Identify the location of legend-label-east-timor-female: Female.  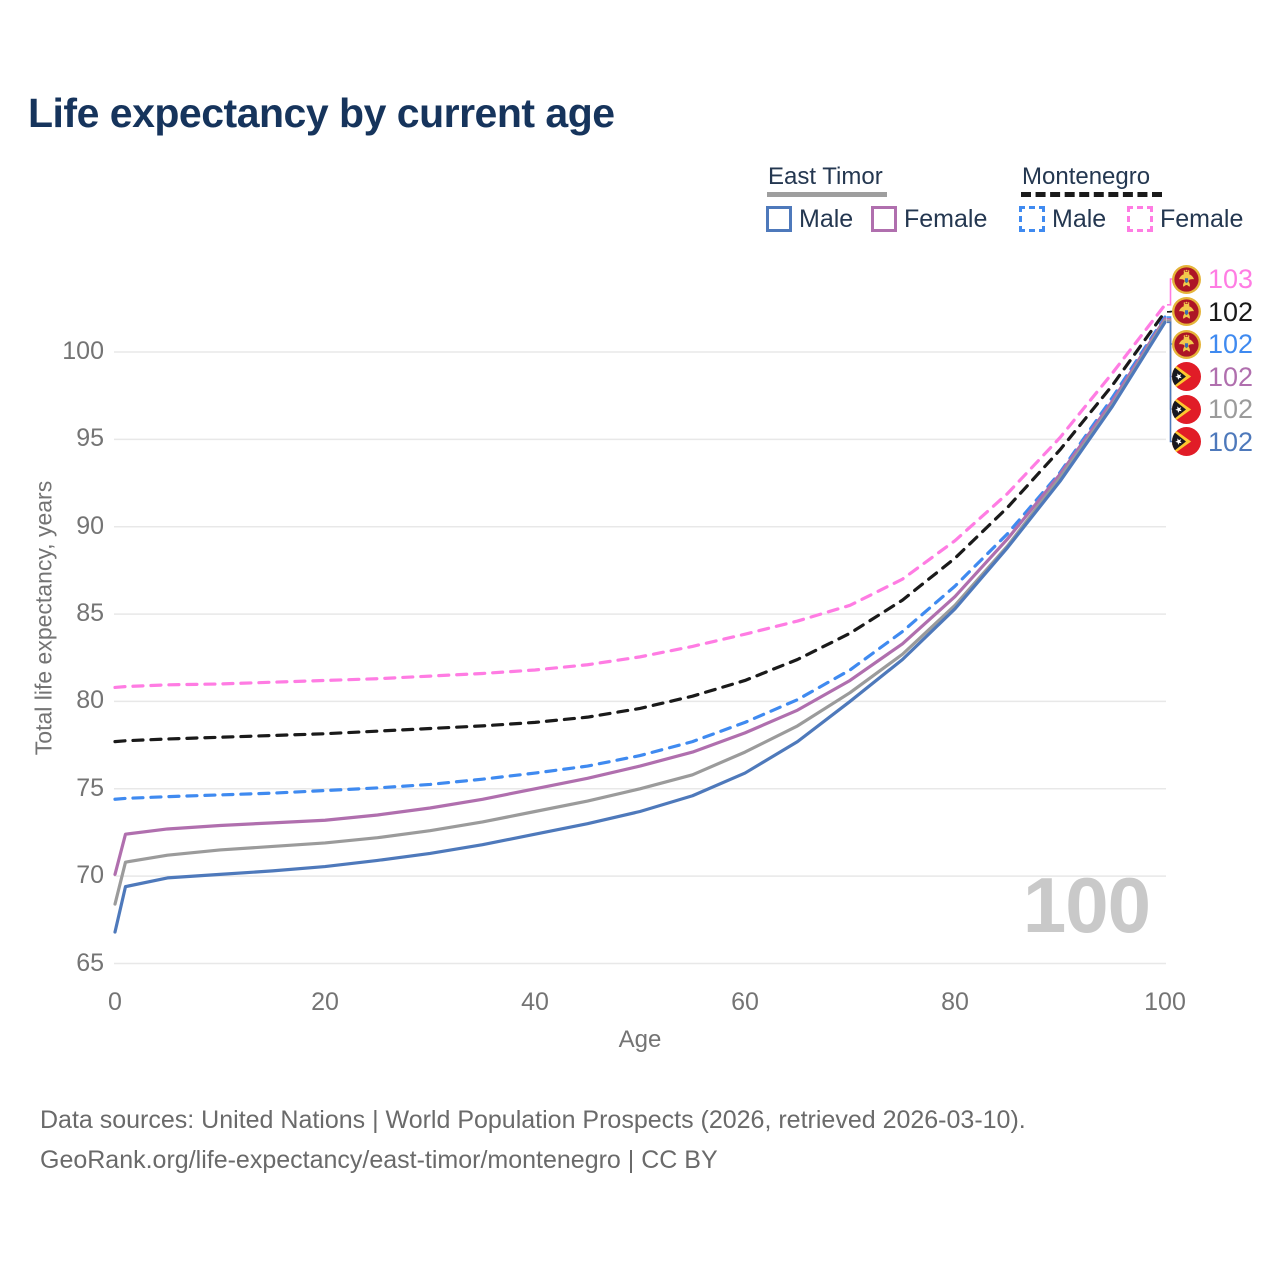
(946, 219).